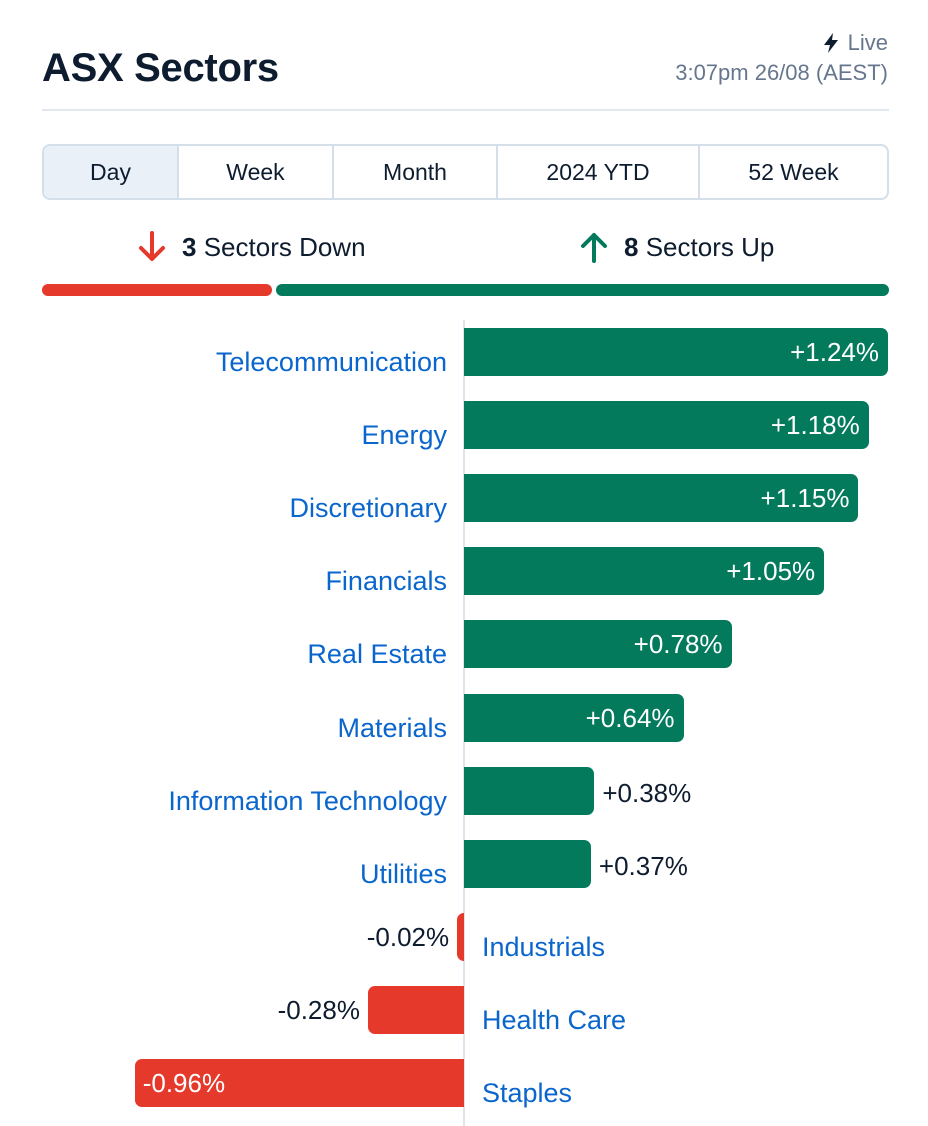  I want to click on sectors-down-count: 3, so click(189, 246).